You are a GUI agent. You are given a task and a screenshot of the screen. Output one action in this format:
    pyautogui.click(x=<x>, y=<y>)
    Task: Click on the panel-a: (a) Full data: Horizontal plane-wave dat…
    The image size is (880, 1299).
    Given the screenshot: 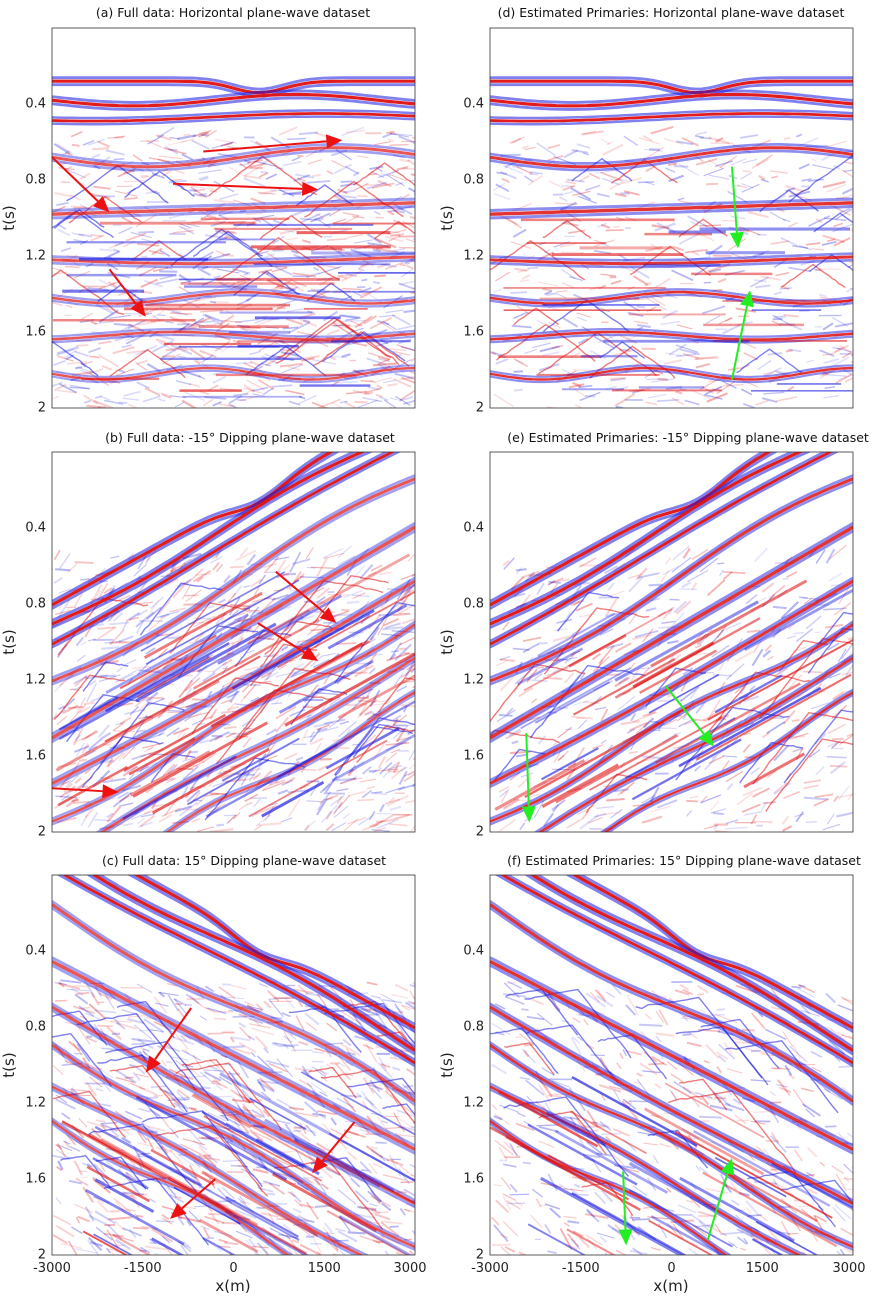 What is the action you would take?
    pyautogui.click(x=208, y=210)
    